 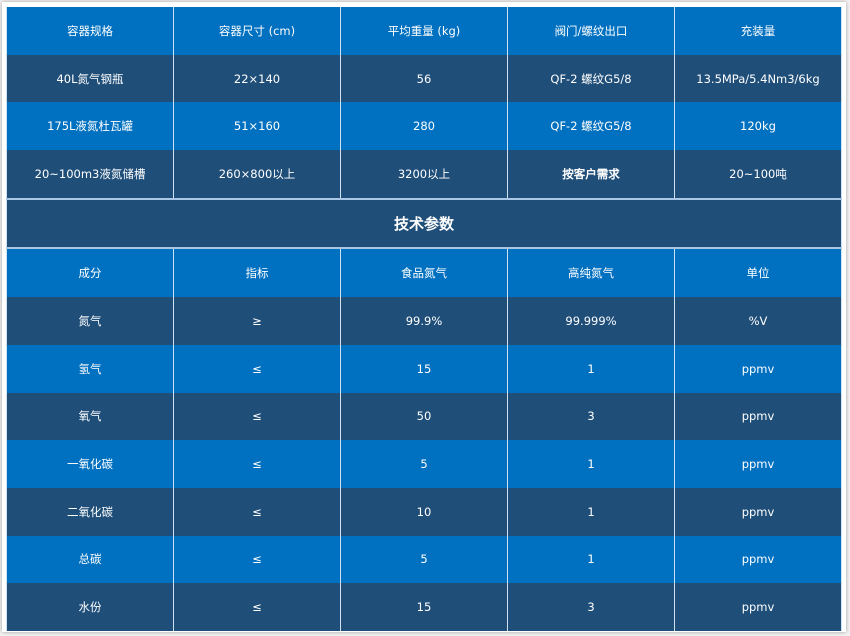 I want to click on table-row: 氢气 ≤15 1 ppmv, so click(x=424, y=368).